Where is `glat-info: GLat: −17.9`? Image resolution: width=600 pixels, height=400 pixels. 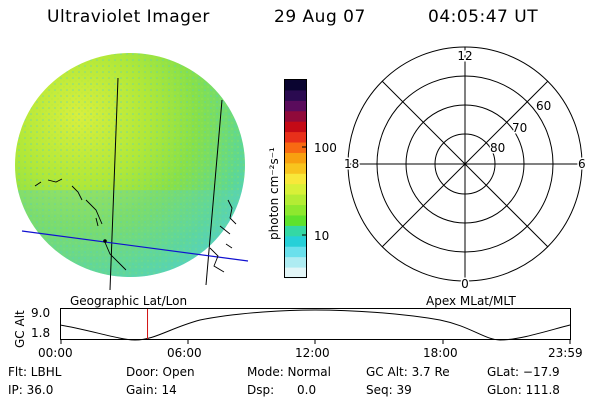 glat-info: GLat: −17.9 is located at coordinates (523, 372).